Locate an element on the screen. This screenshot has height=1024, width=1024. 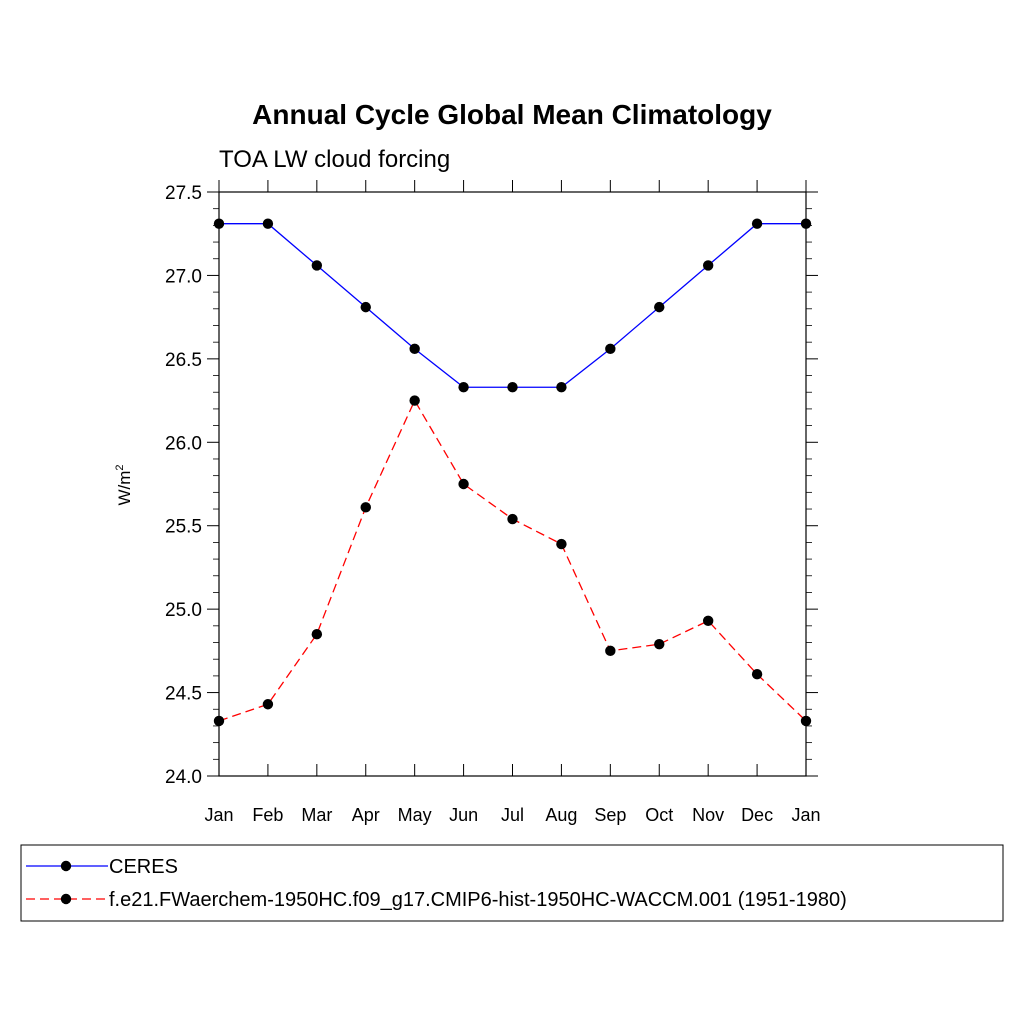
legend-label-0: CERES is located at coordinates (143, 867).